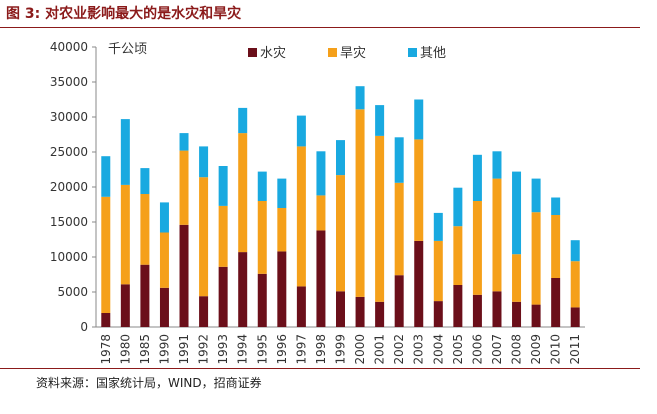 This screenshot has height=414, width=657. What do you see at coordinates (399, 349) in the screenshot?
I see `x-tick-label: 2002` at bounding box center [399, 349].